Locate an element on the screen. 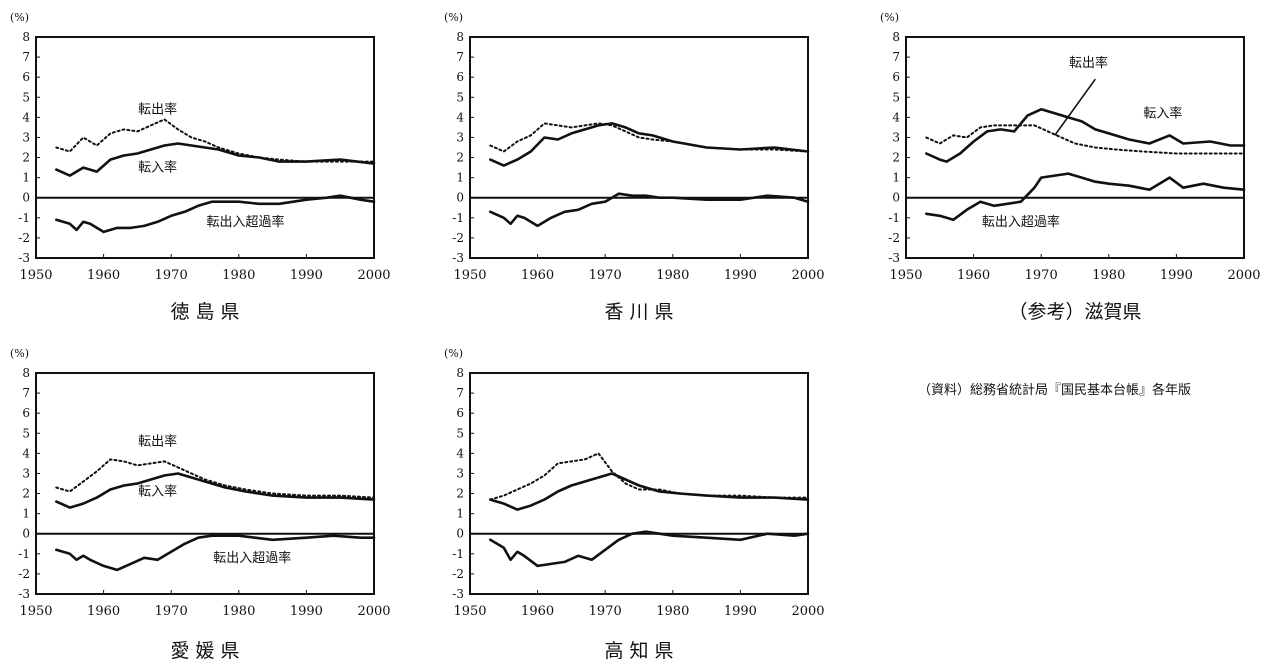  chart-title: 高 知 県 is located at coordinates (638, 651).